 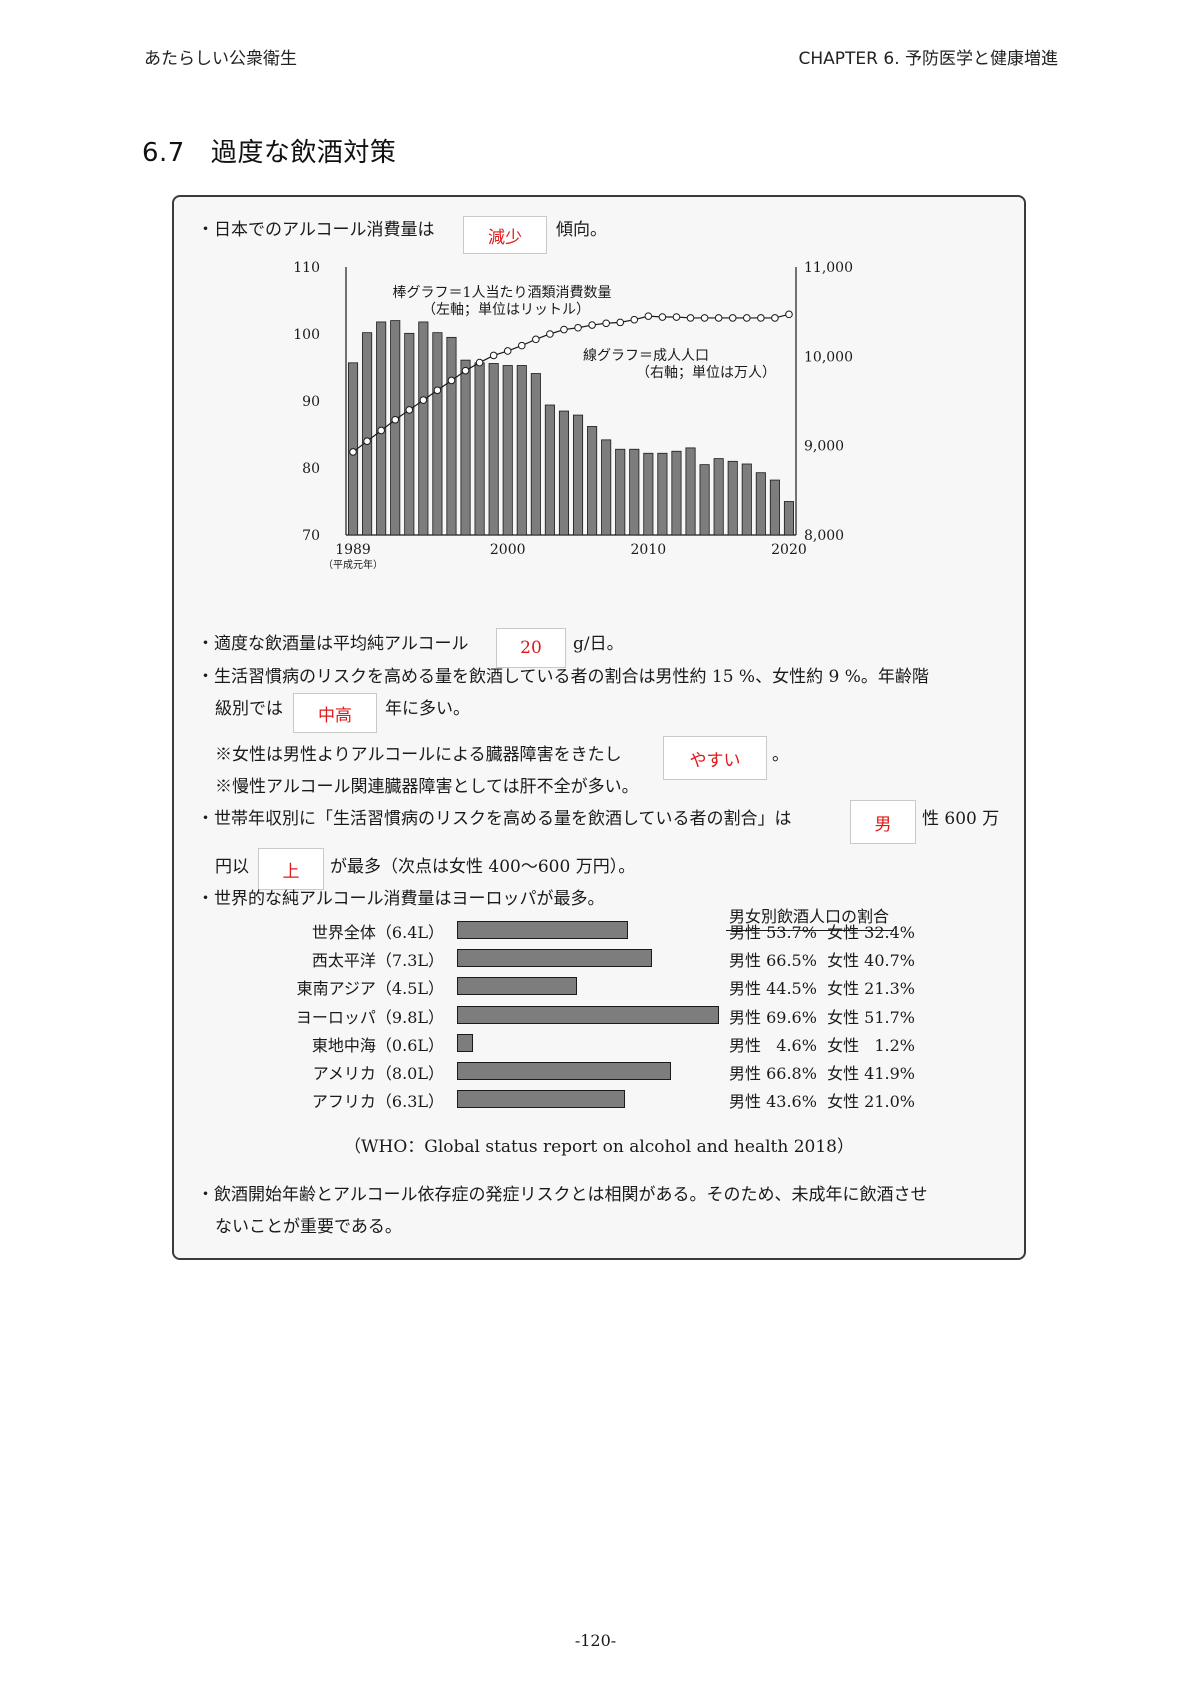 What do you see at coordinates (824, 536) in the screenshot?
I see `right-axis-tick-label: 8,000` at bounding box center [824, 536].